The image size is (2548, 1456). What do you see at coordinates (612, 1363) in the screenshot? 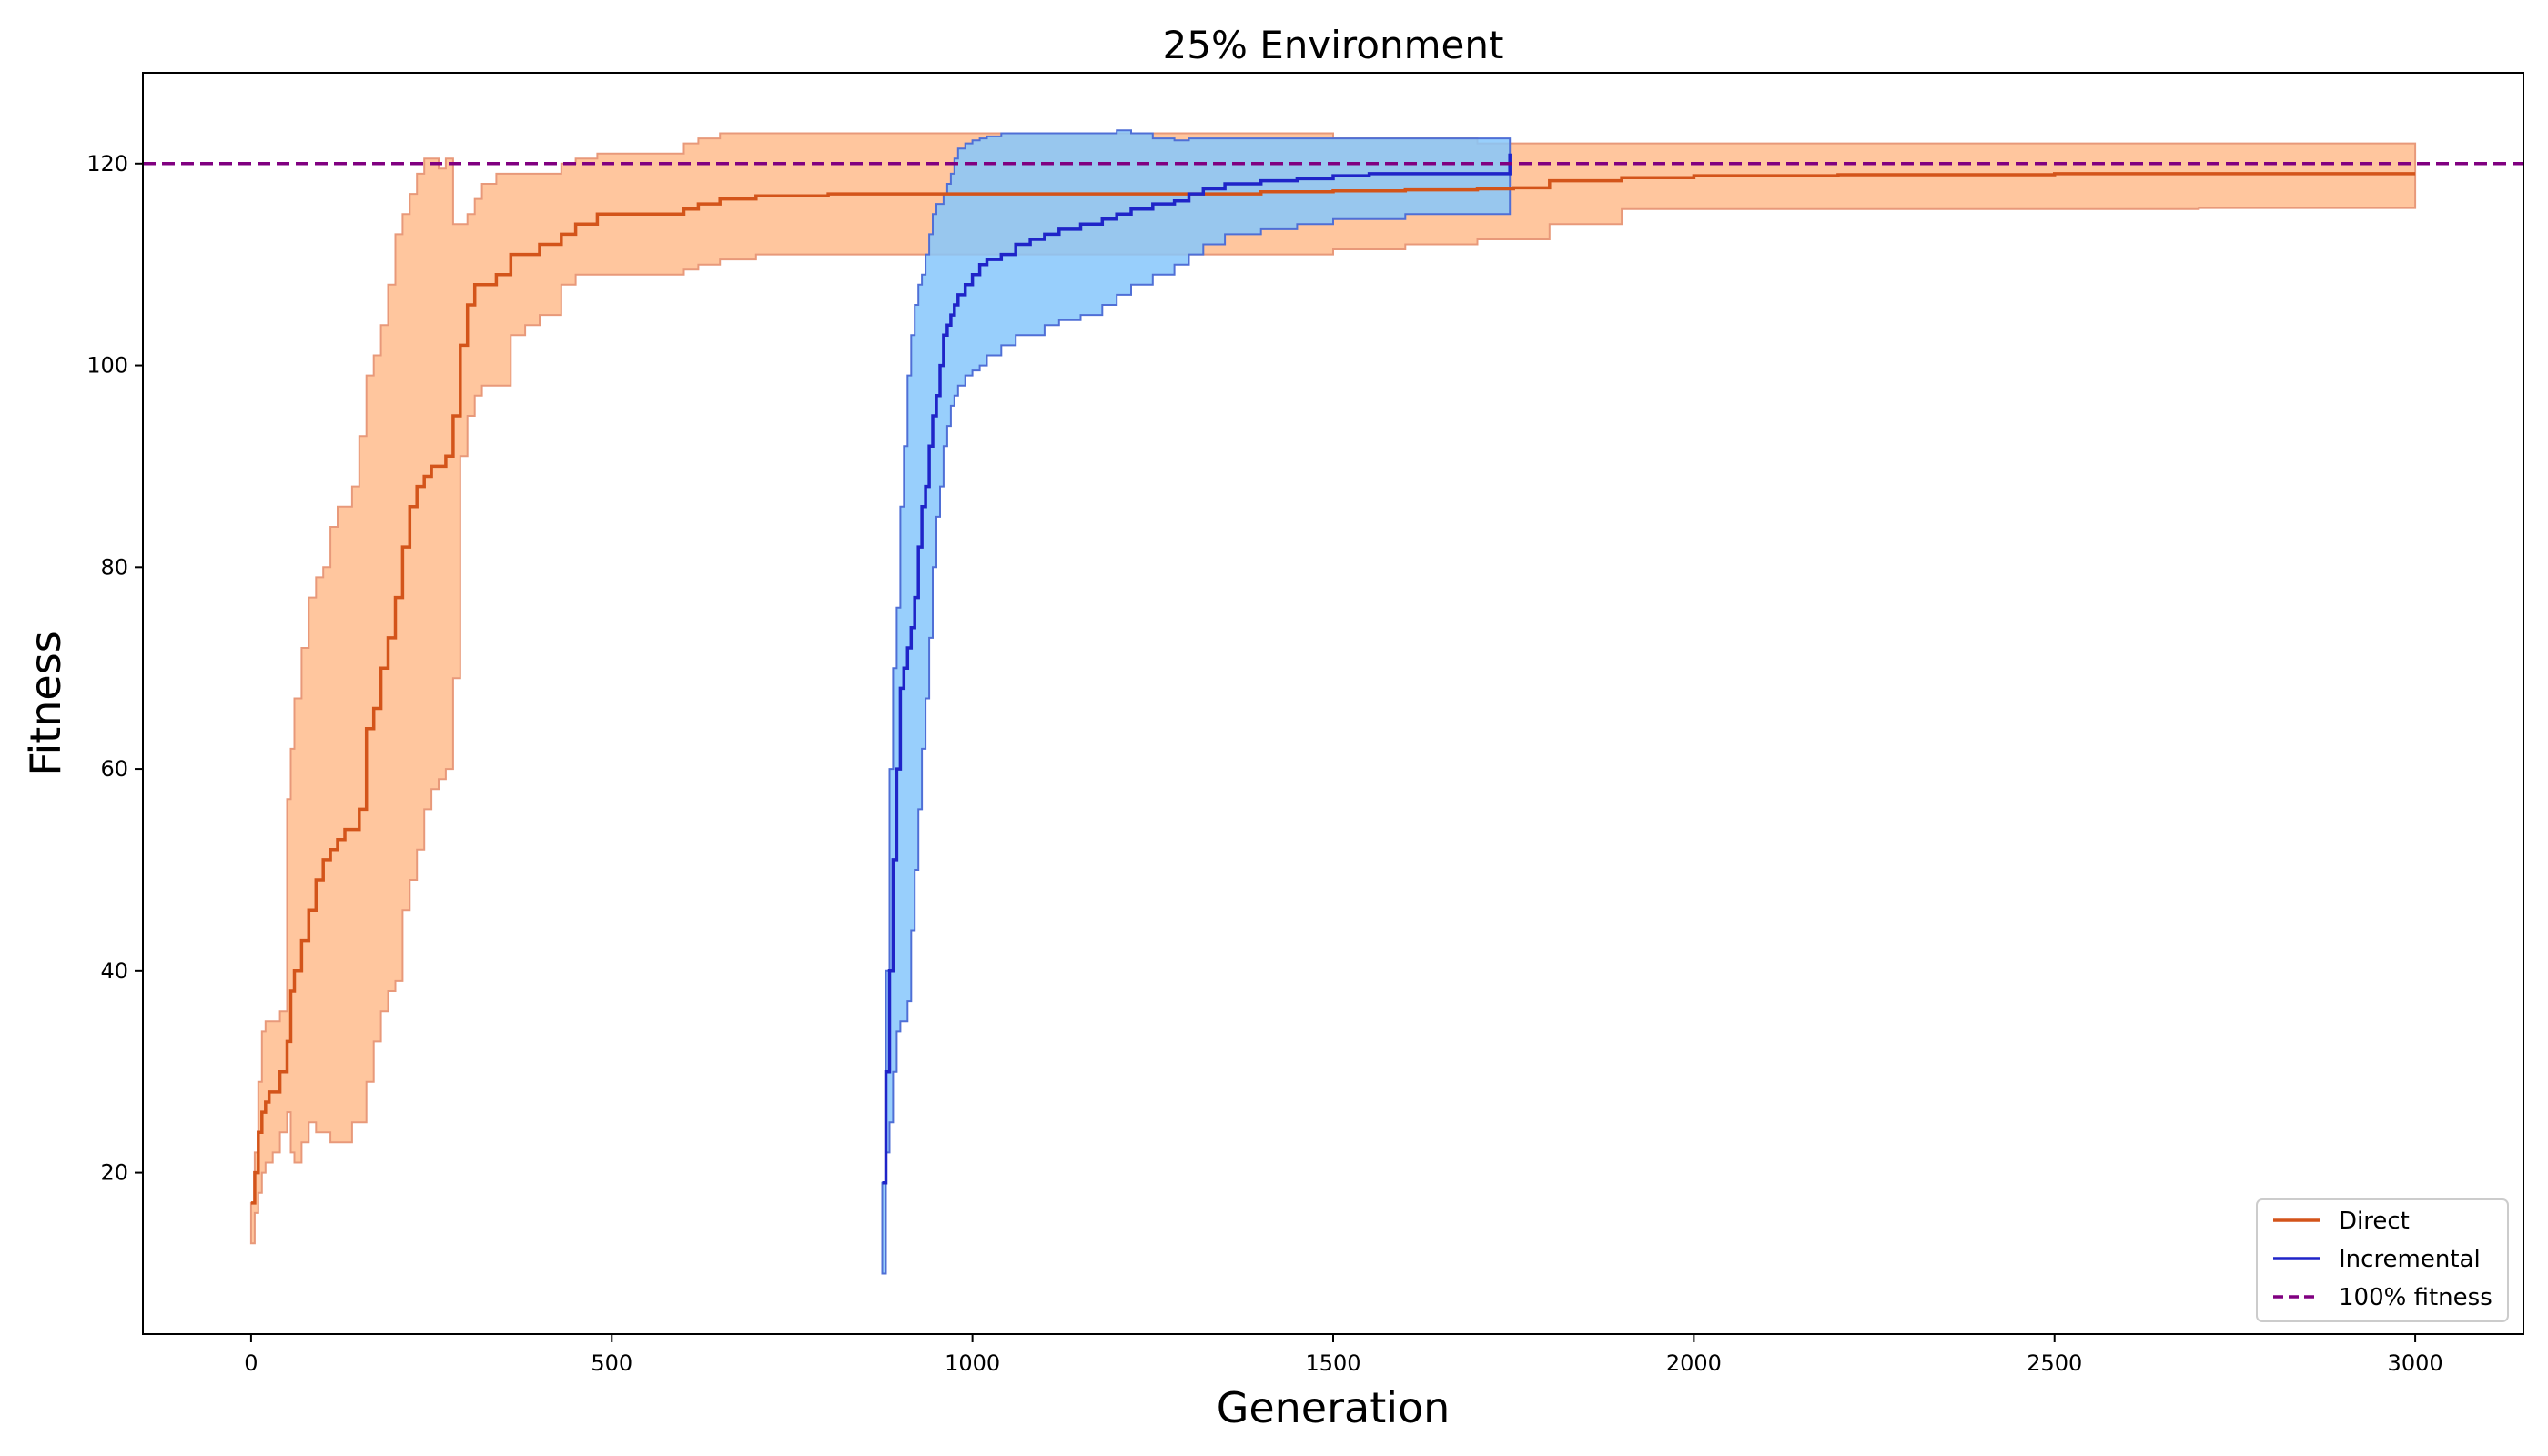
I see `x-tick-label: 500` at bounding box center [612, 1363].